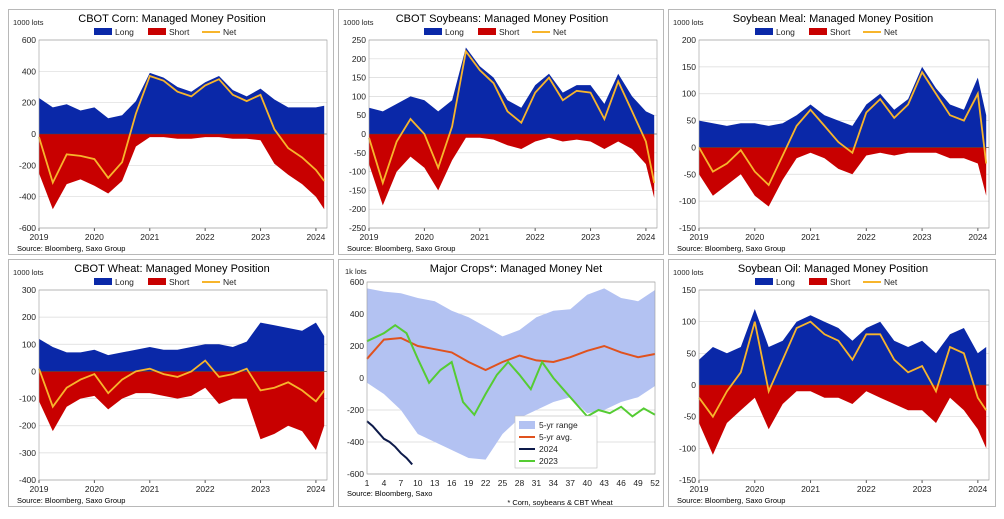 The width and height of the screenshot is (1004, 519). I want to click on series-5-yr-avg-line, so click(511, 354).